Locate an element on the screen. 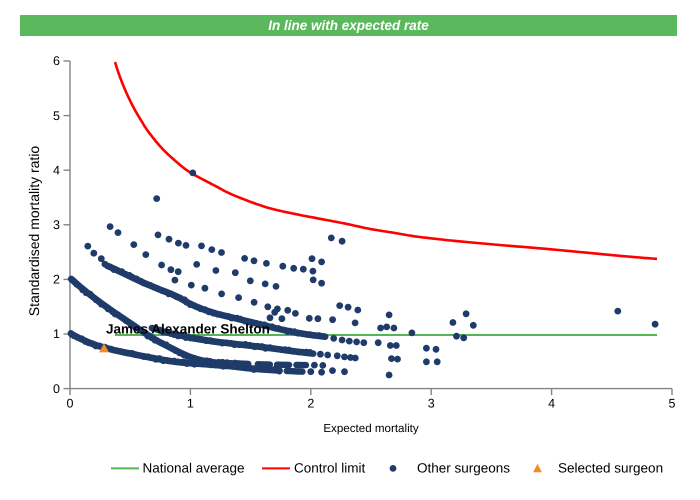 Image resolution: width=700 pixels, height=500 pixels. svg-text: Standardised mortality ratio is located at coordinates (34, 231).